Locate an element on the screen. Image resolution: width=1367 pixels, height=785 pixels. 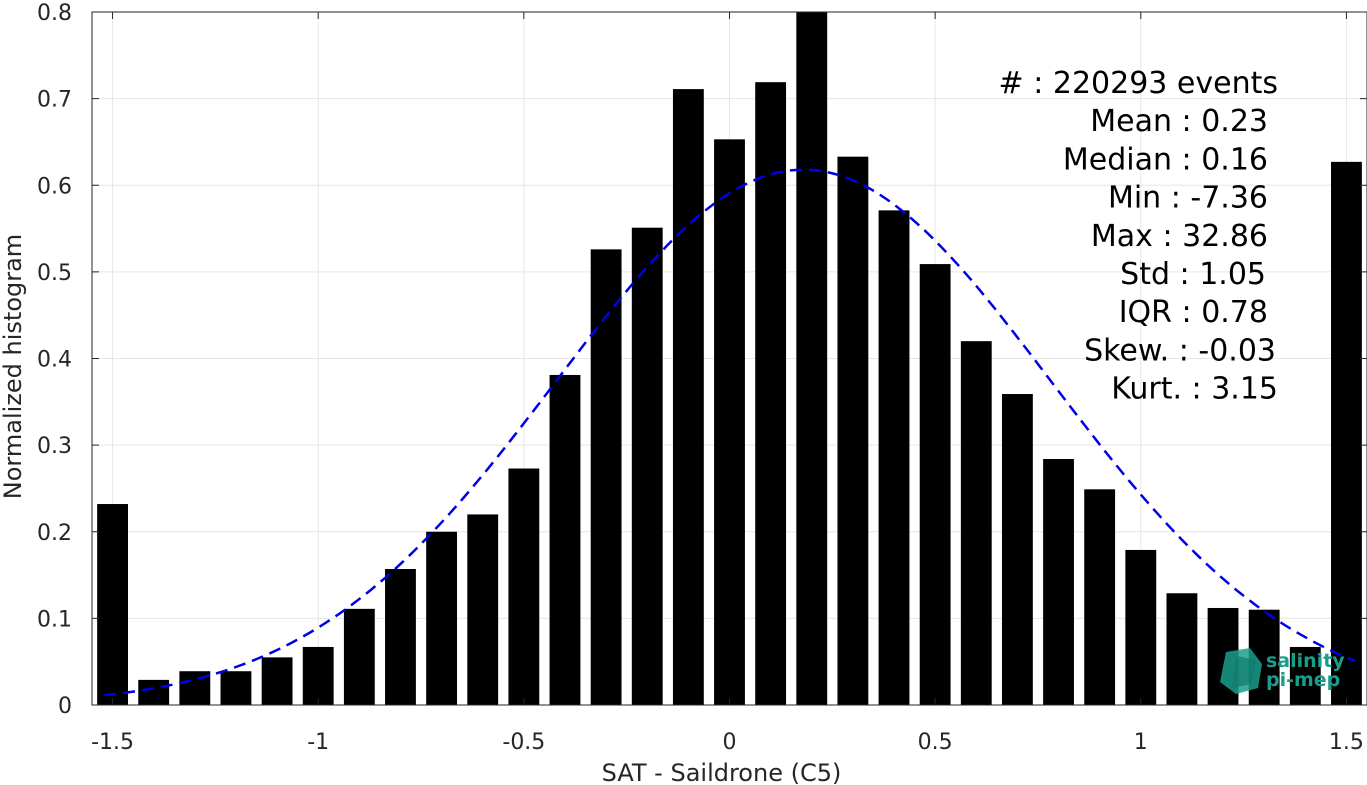
y-tick-label: 0.5 is located at coordinates (54, 273).